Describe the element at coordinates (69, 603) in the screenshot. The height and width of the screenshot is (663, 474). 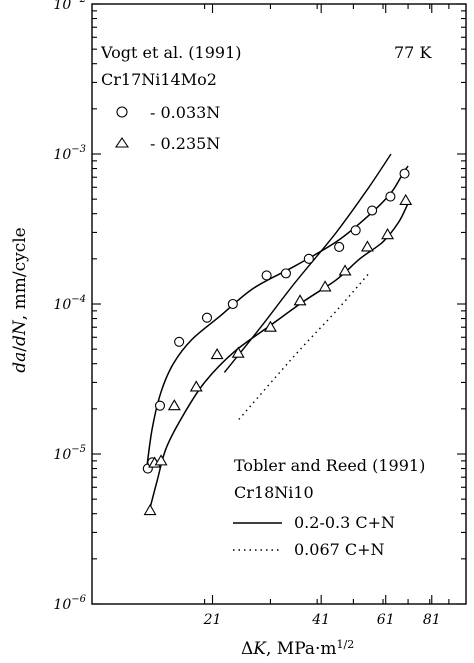
I see `y-tick-label: 10⁻⁶` at that location.